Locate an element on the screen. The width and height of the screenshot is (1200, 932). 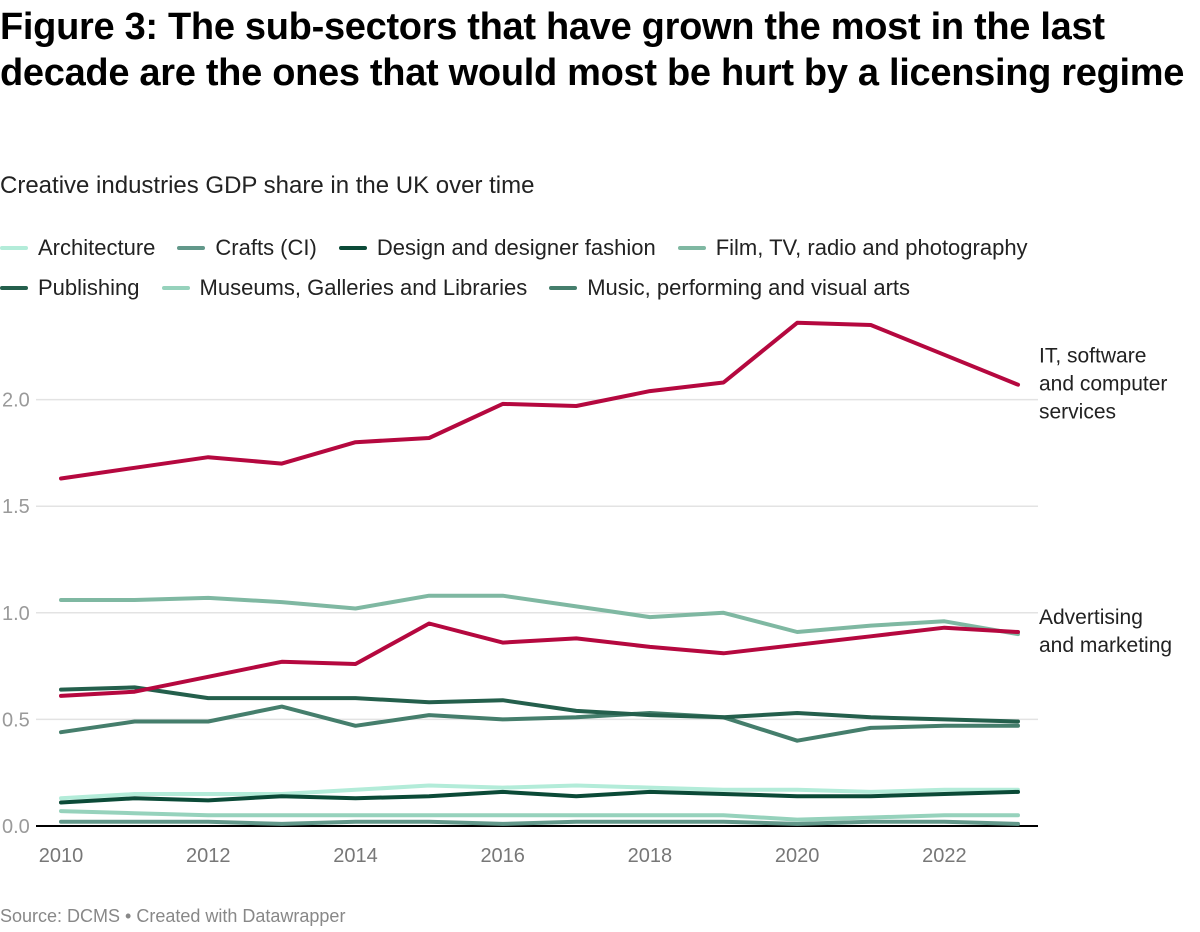
series-line-it-software-and-computer-services is located at coordinates (539, 400).